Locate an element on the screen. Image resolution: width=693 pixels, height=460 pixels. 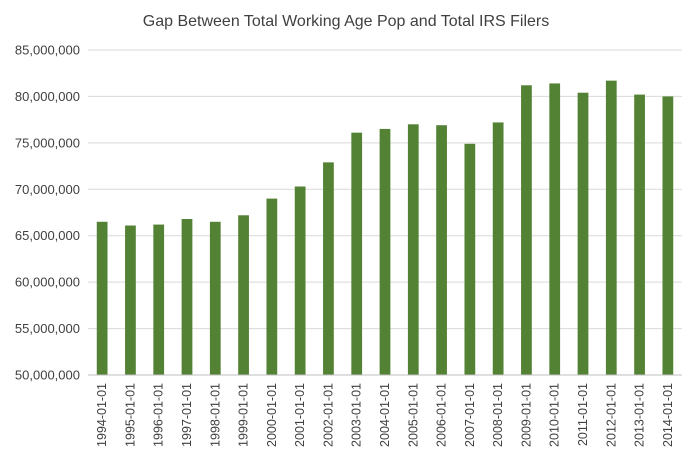
x-tick-label: 2002-01-01 is located at coordinates (328, 415).